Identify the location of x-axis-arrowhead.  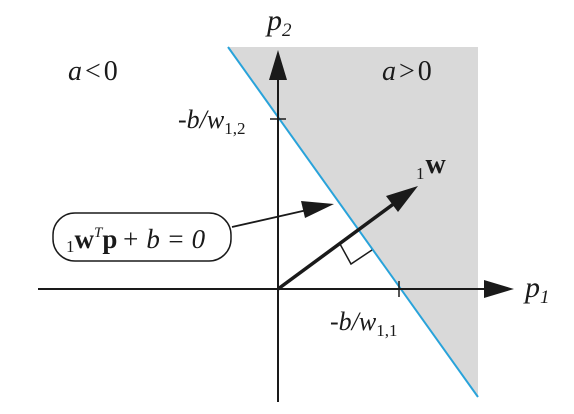
(499, 289).